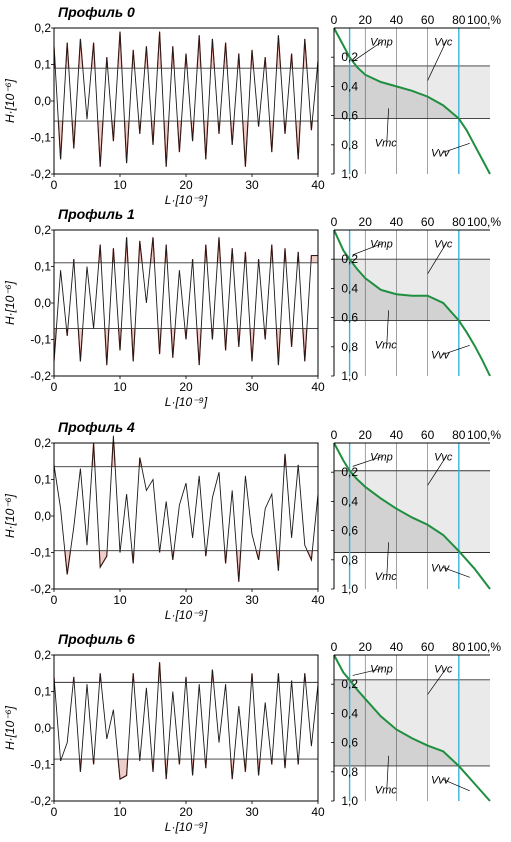 The height and width of the screenshot is (842, 511). What do you see at coordinates (443, 245) in the screenshot?
I see `annotation-label: Vvc` at bounding box center [443, 245].